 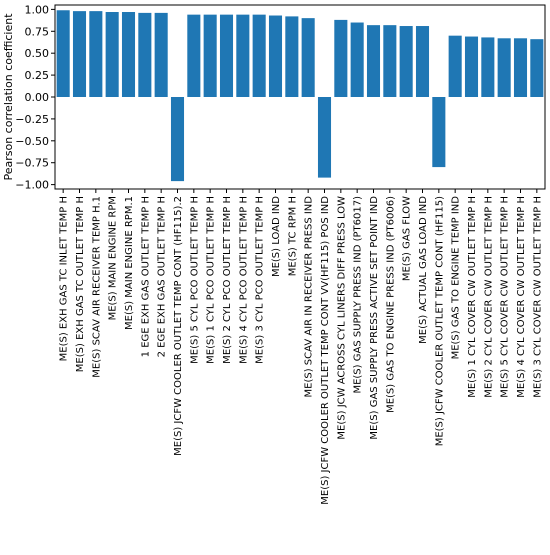 I want to click on x-tick-label: ME(S) GAS FLOW, so click(x=407, y=238).